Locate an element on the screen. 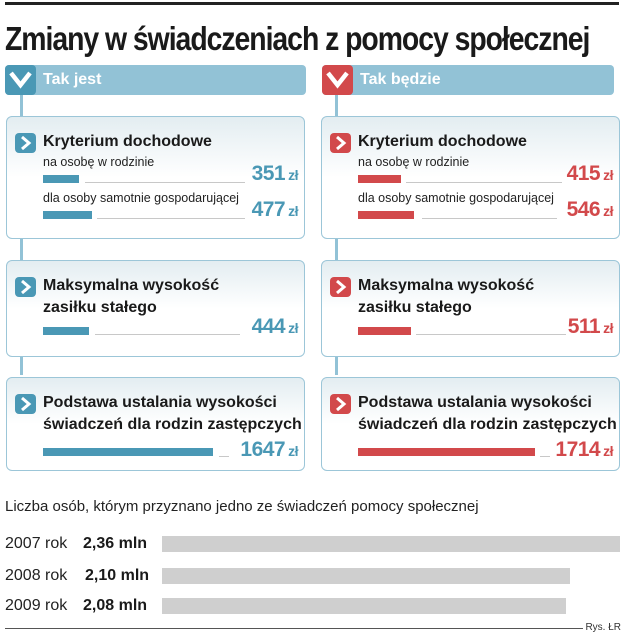 Image resolution: width=625 pixels, height=640 pixels. year-label: 2007 rok is located at coordinates (36, 543).